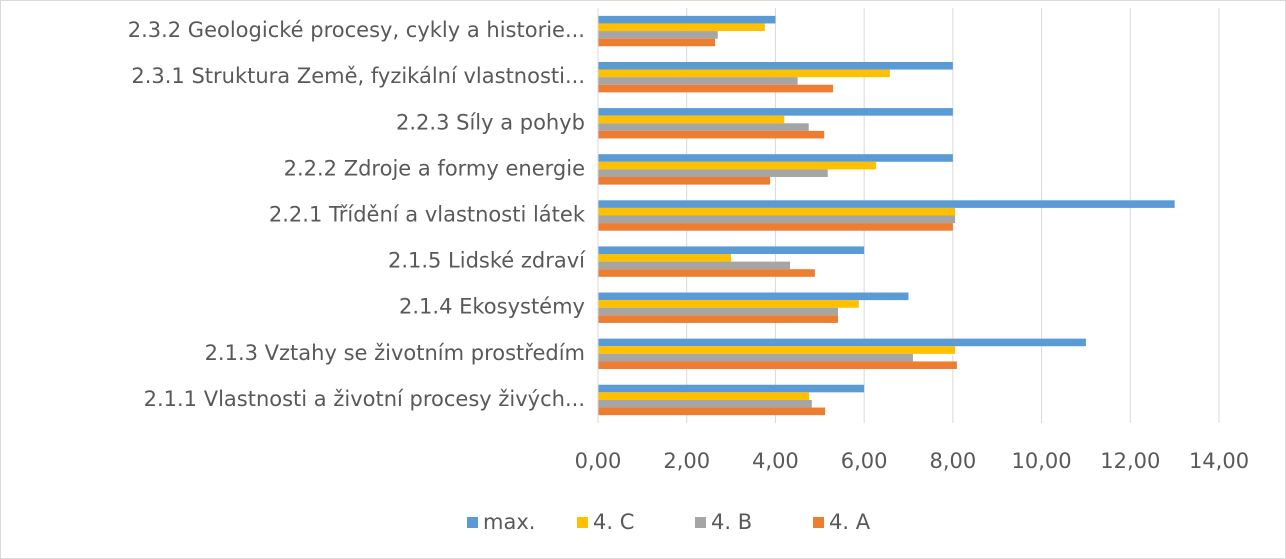  What do you see at coordinates (952, 461) in the screenshot?
I see `x-tick-label: 8,00` at bounding box center [952, 461].